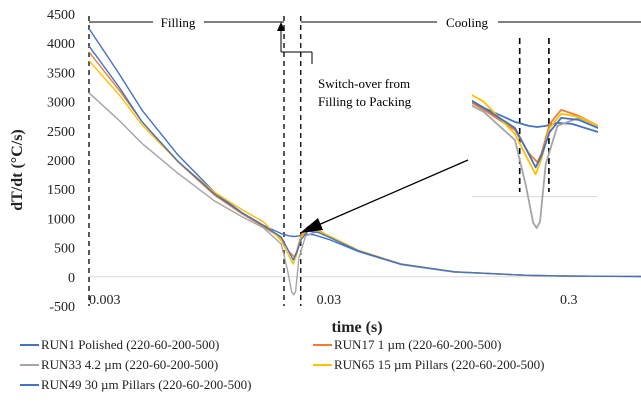  What do you see at coordinates (61, 44) in the screenshot?
I see `y-tick-label: 4000` at bounding box center [61, 44].